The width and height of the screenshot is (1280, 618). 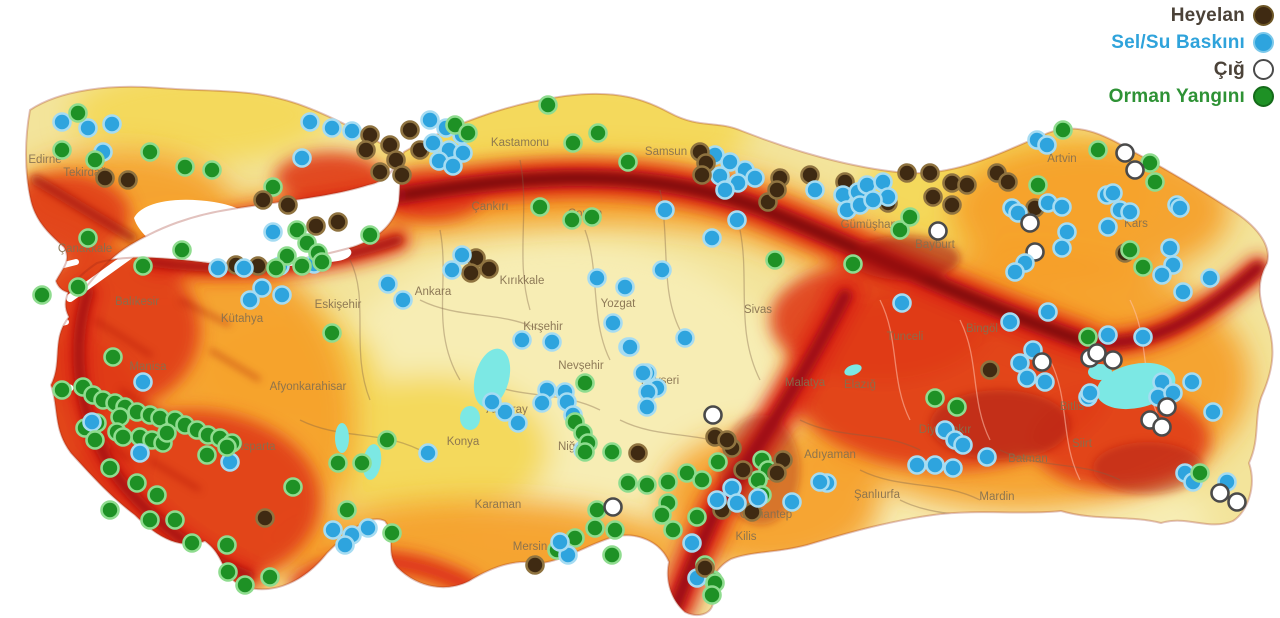 I want to click on city-label-edirne: Edirne, so click(x=44, y=160).